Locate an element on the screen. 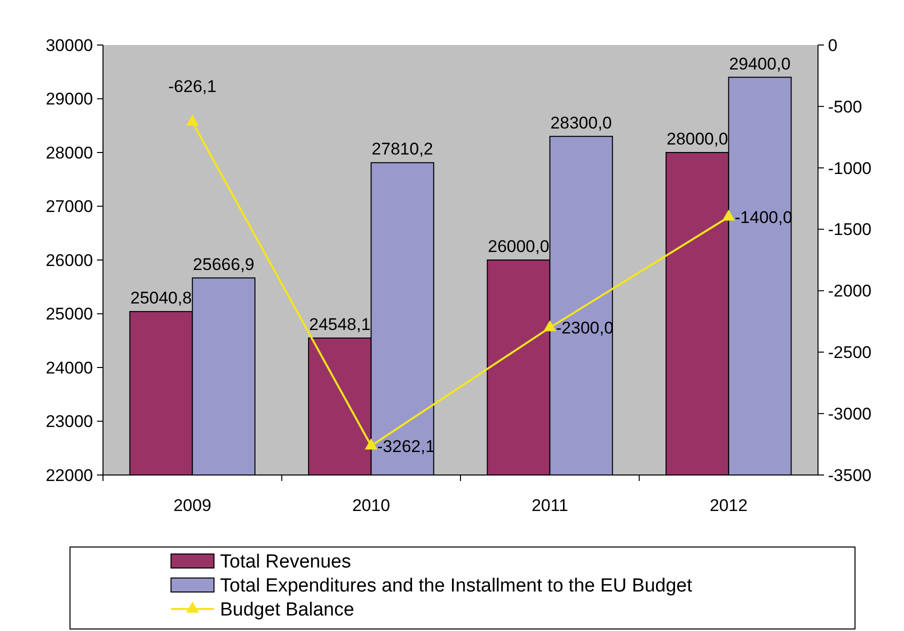 Image resolution: width=904 pixels, height=631 pixels. y-tick-label: 29000 is located at coordinates (69, 99).